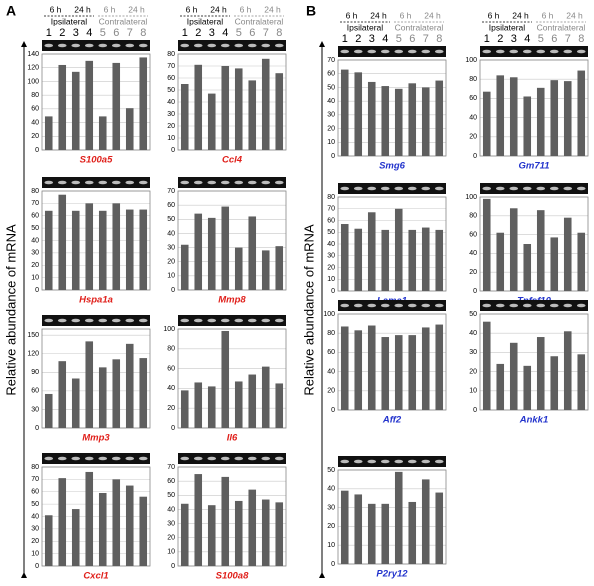 The image size is (594, 586). Describe the element at coordinates (33, 335) in the screenshot. I see `y-tick-label: 150` at that location.